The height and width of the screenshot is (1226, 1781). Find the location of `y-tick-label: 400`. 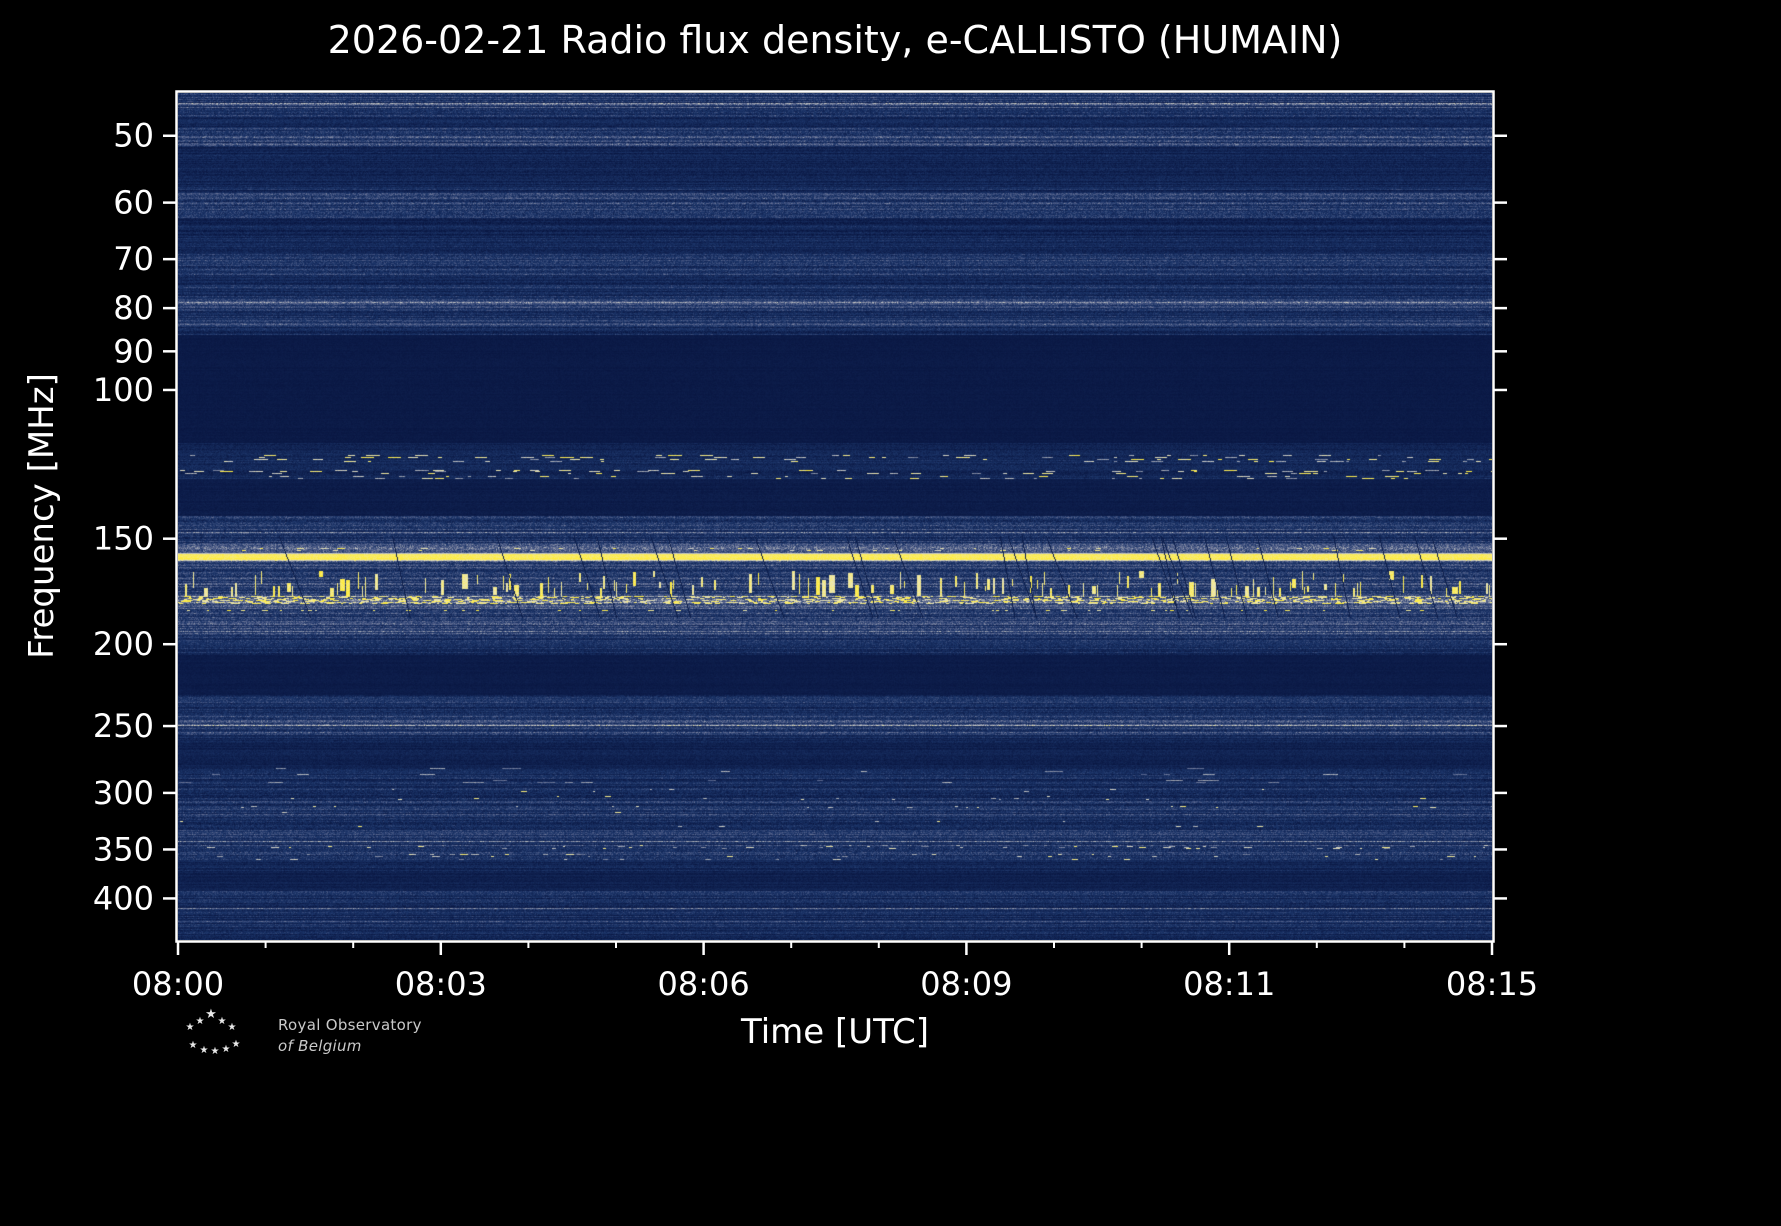

y-tick-label: 400 is located at coordinates (123, 898).